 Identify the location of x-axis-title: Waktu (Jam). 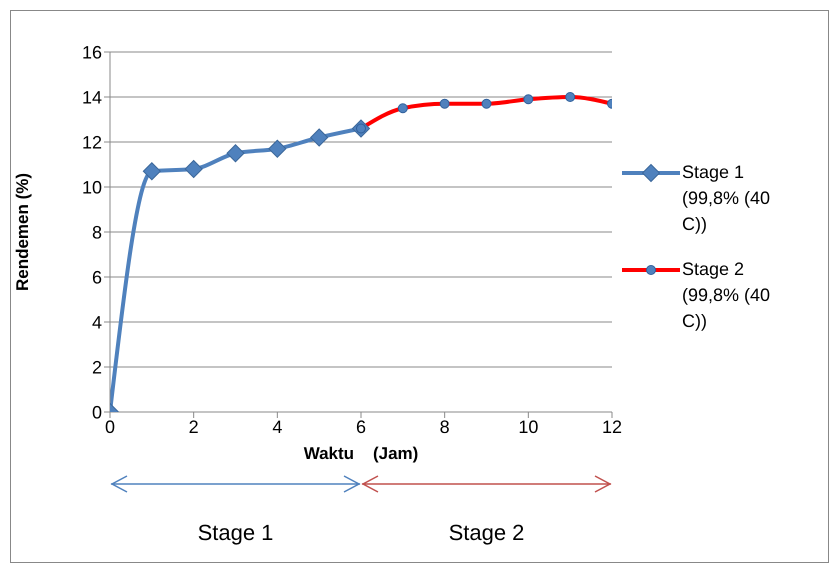
(361, 454).